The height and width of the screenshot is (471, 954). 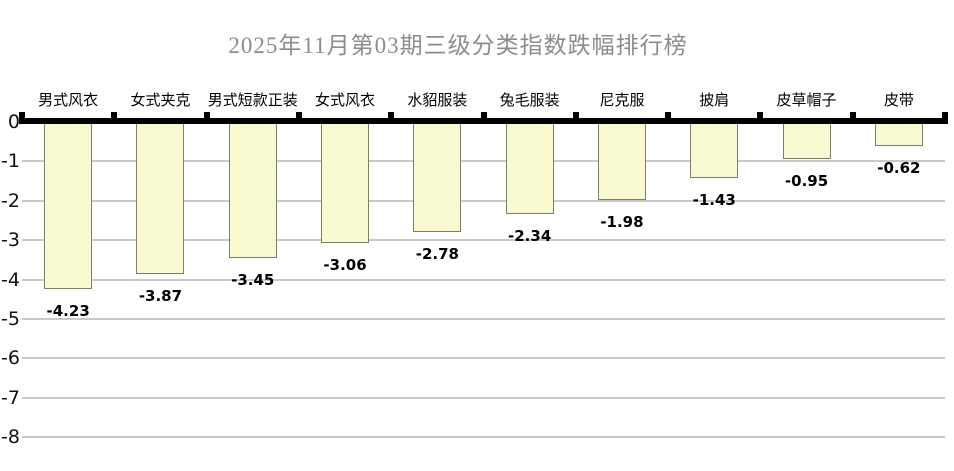 What do you see at coordinates (10, 200) in the screenshot?
I see `y-axis-label: -2` at bounding box center [10, 200].